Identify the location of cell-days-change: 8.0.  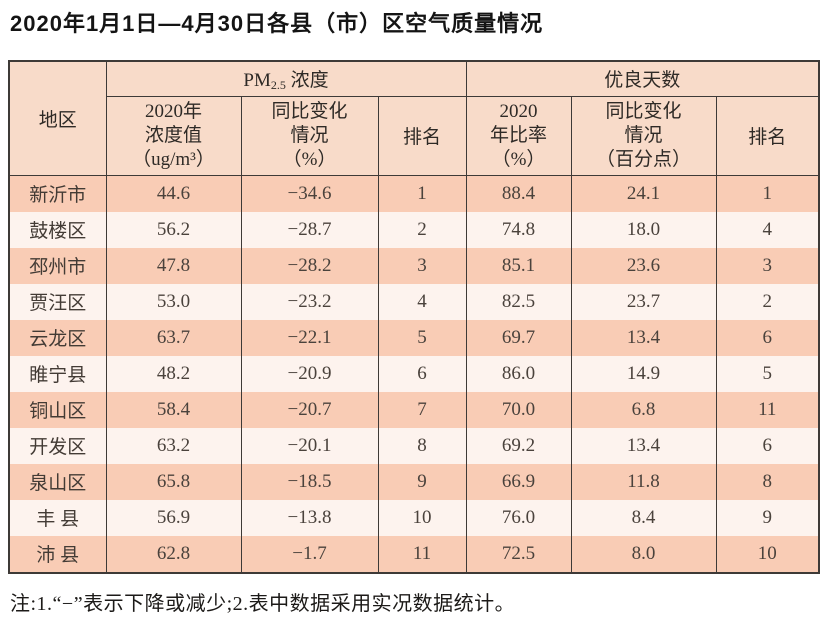
(643, 554).